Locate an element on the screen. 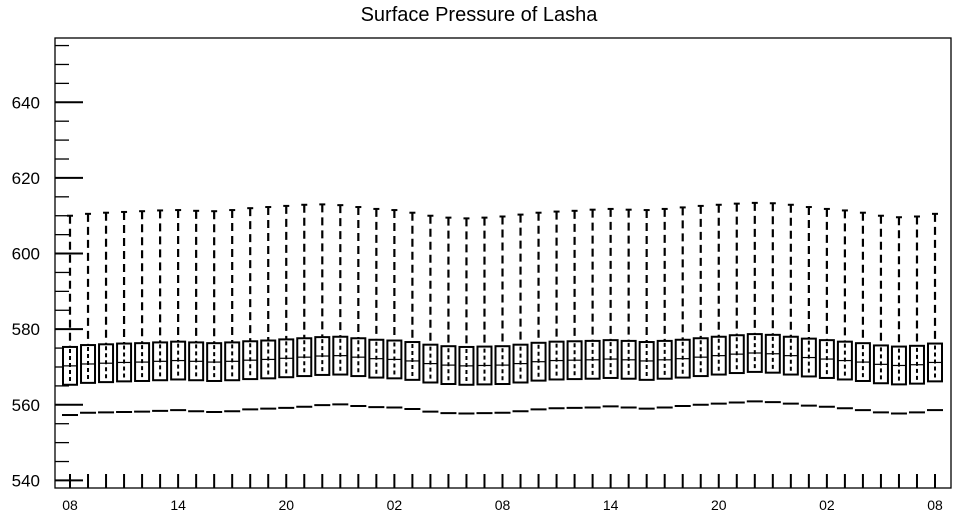 This screenshot has height=518, width=958. y-tick-label: 620 is located at coordinates (26, 178).